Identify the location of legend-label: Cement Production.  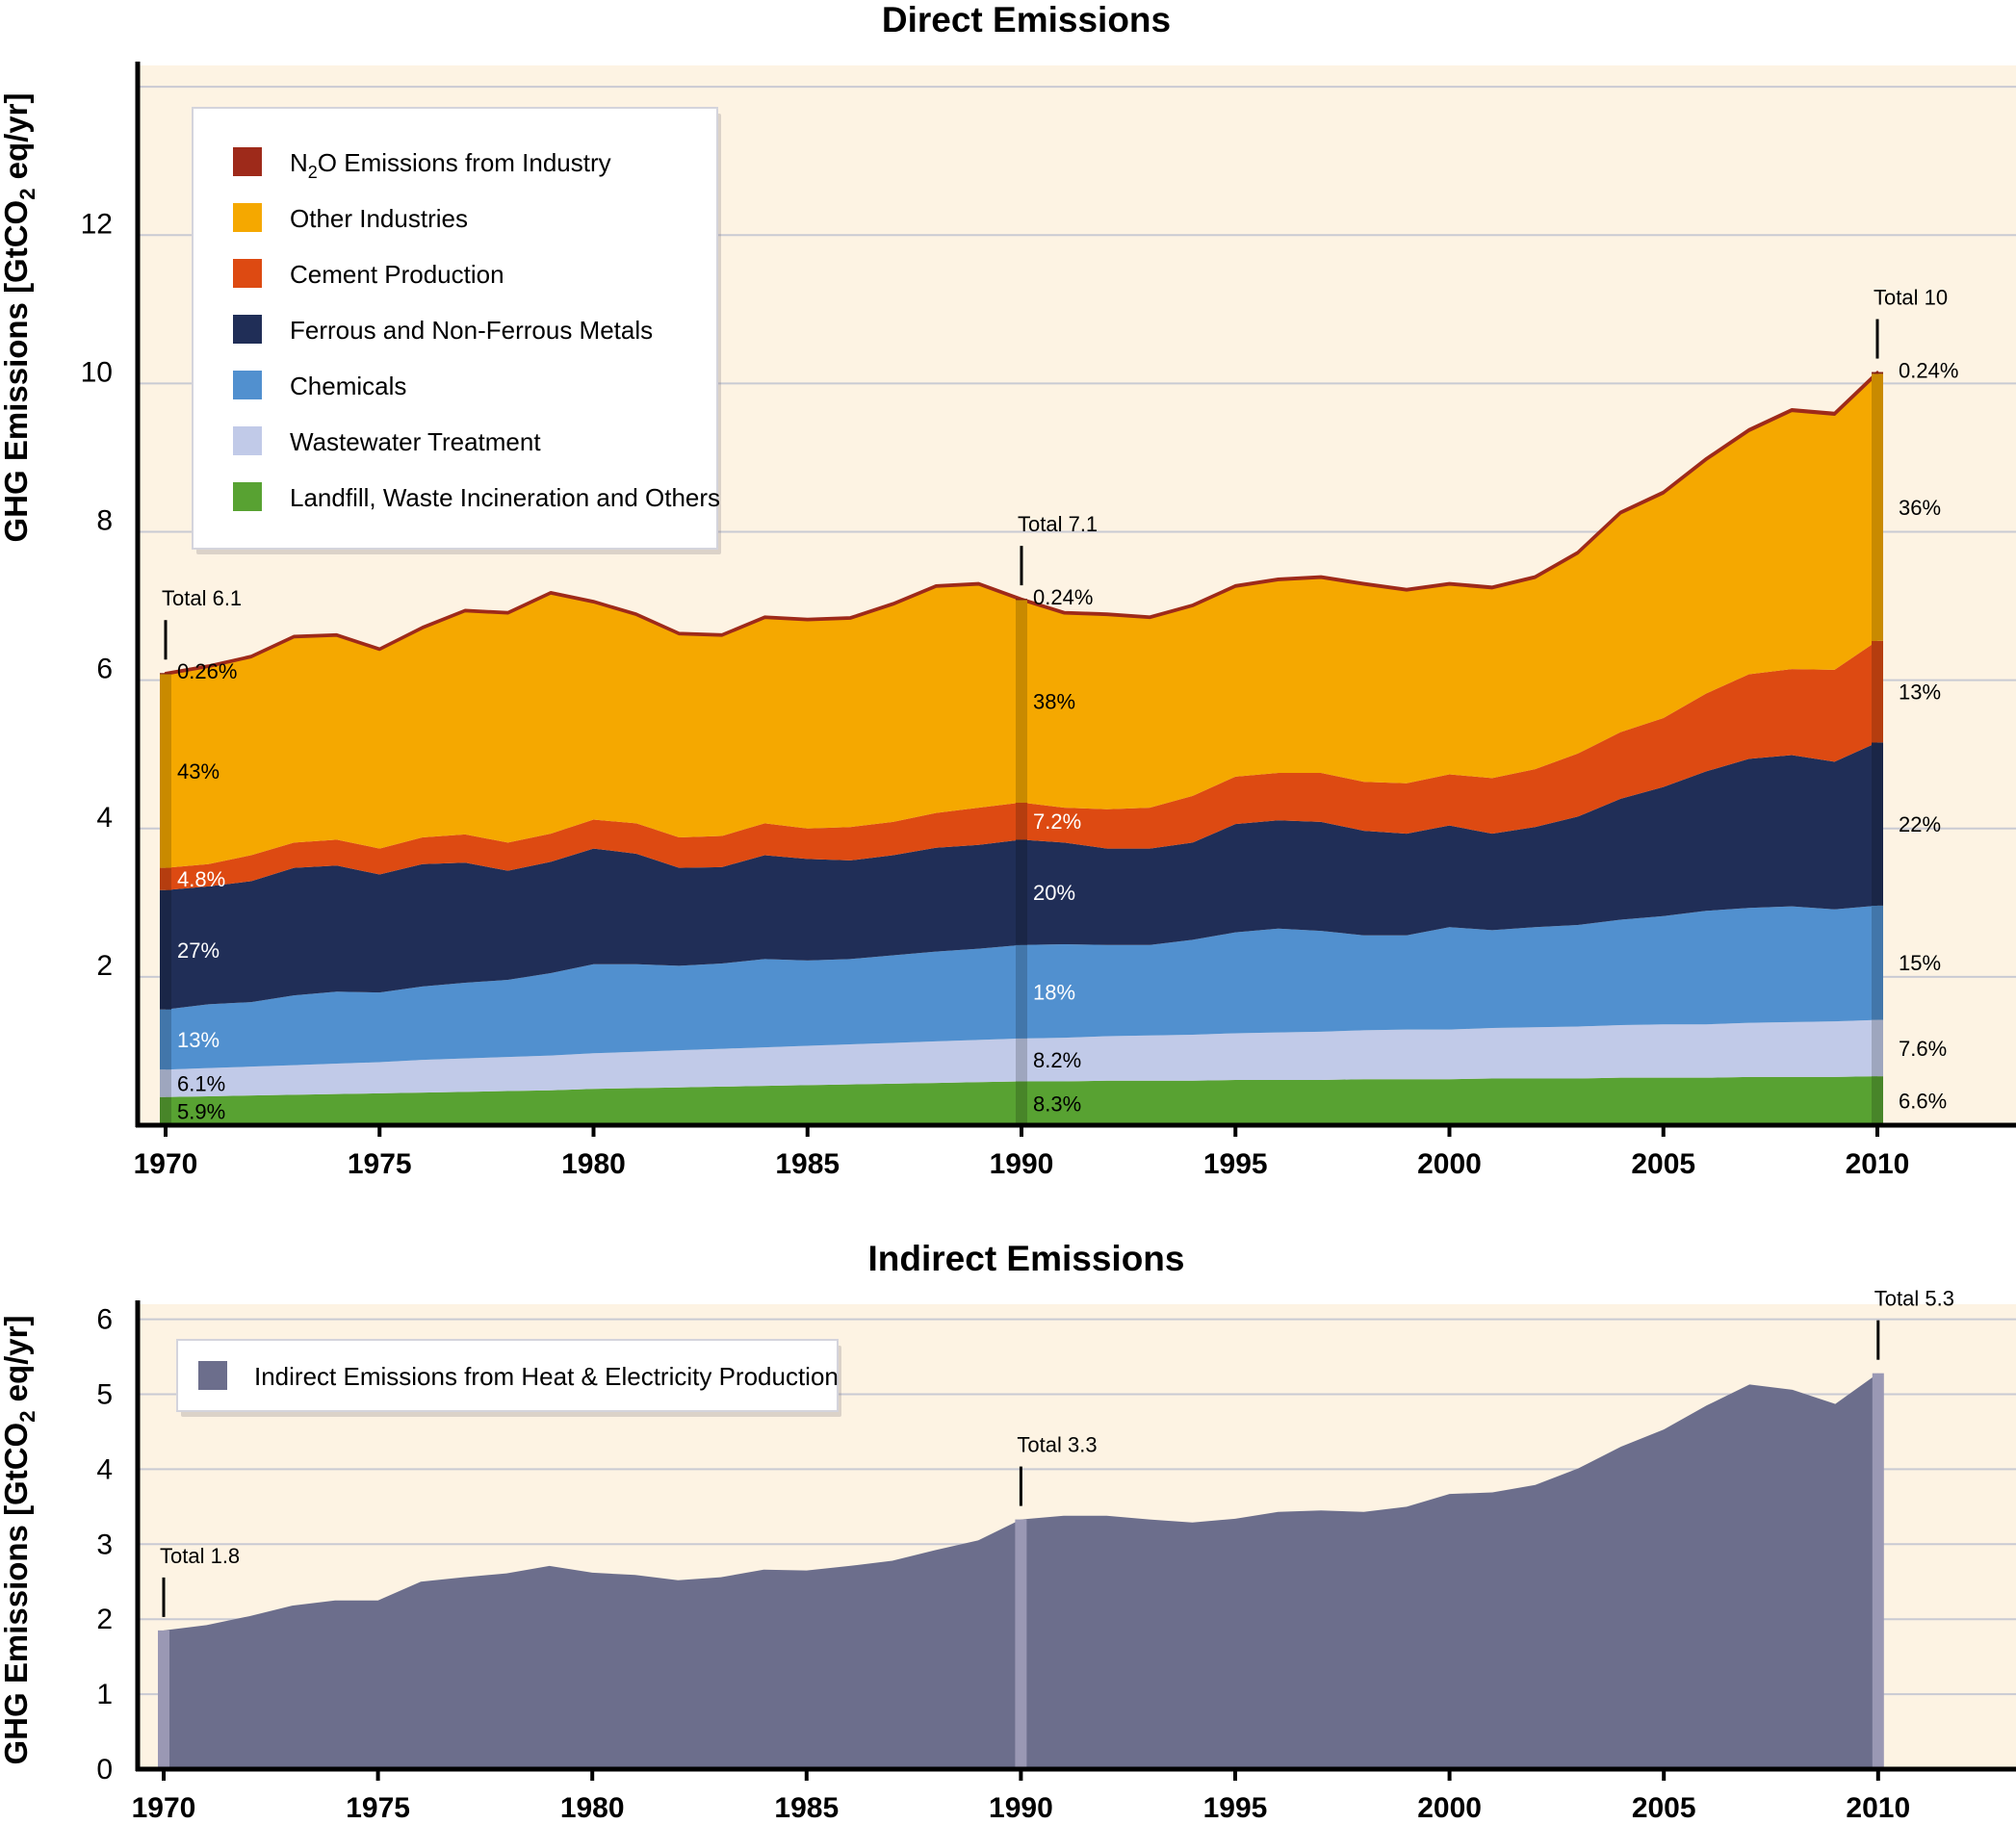
(397, 274).